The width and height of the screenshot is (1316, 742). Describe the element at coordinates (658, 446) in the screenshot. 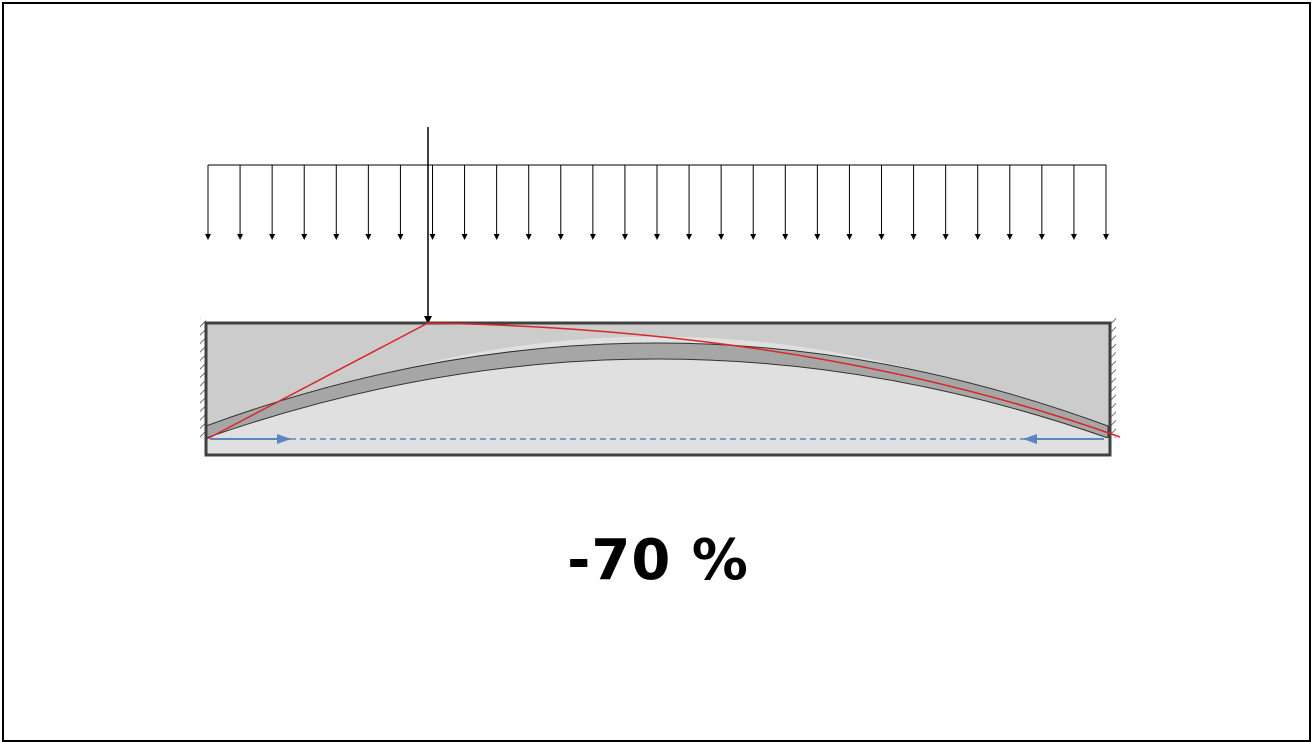

I see `bottom-strip` at that location.